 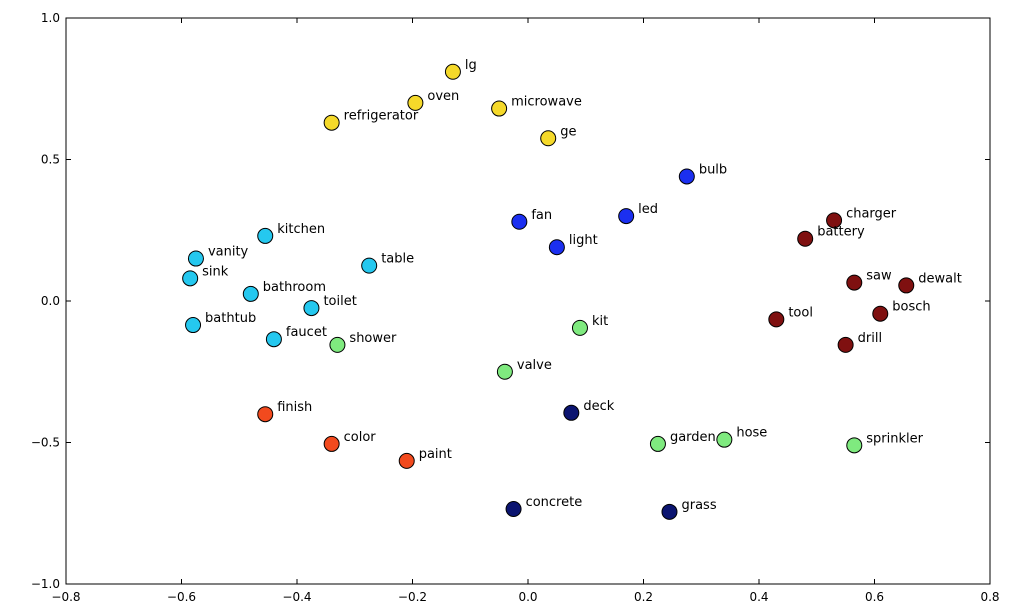 What do you see at coordinates (190, 278) in the screenshot?
I see `data-point-sink` at bounding box center [190, 278].